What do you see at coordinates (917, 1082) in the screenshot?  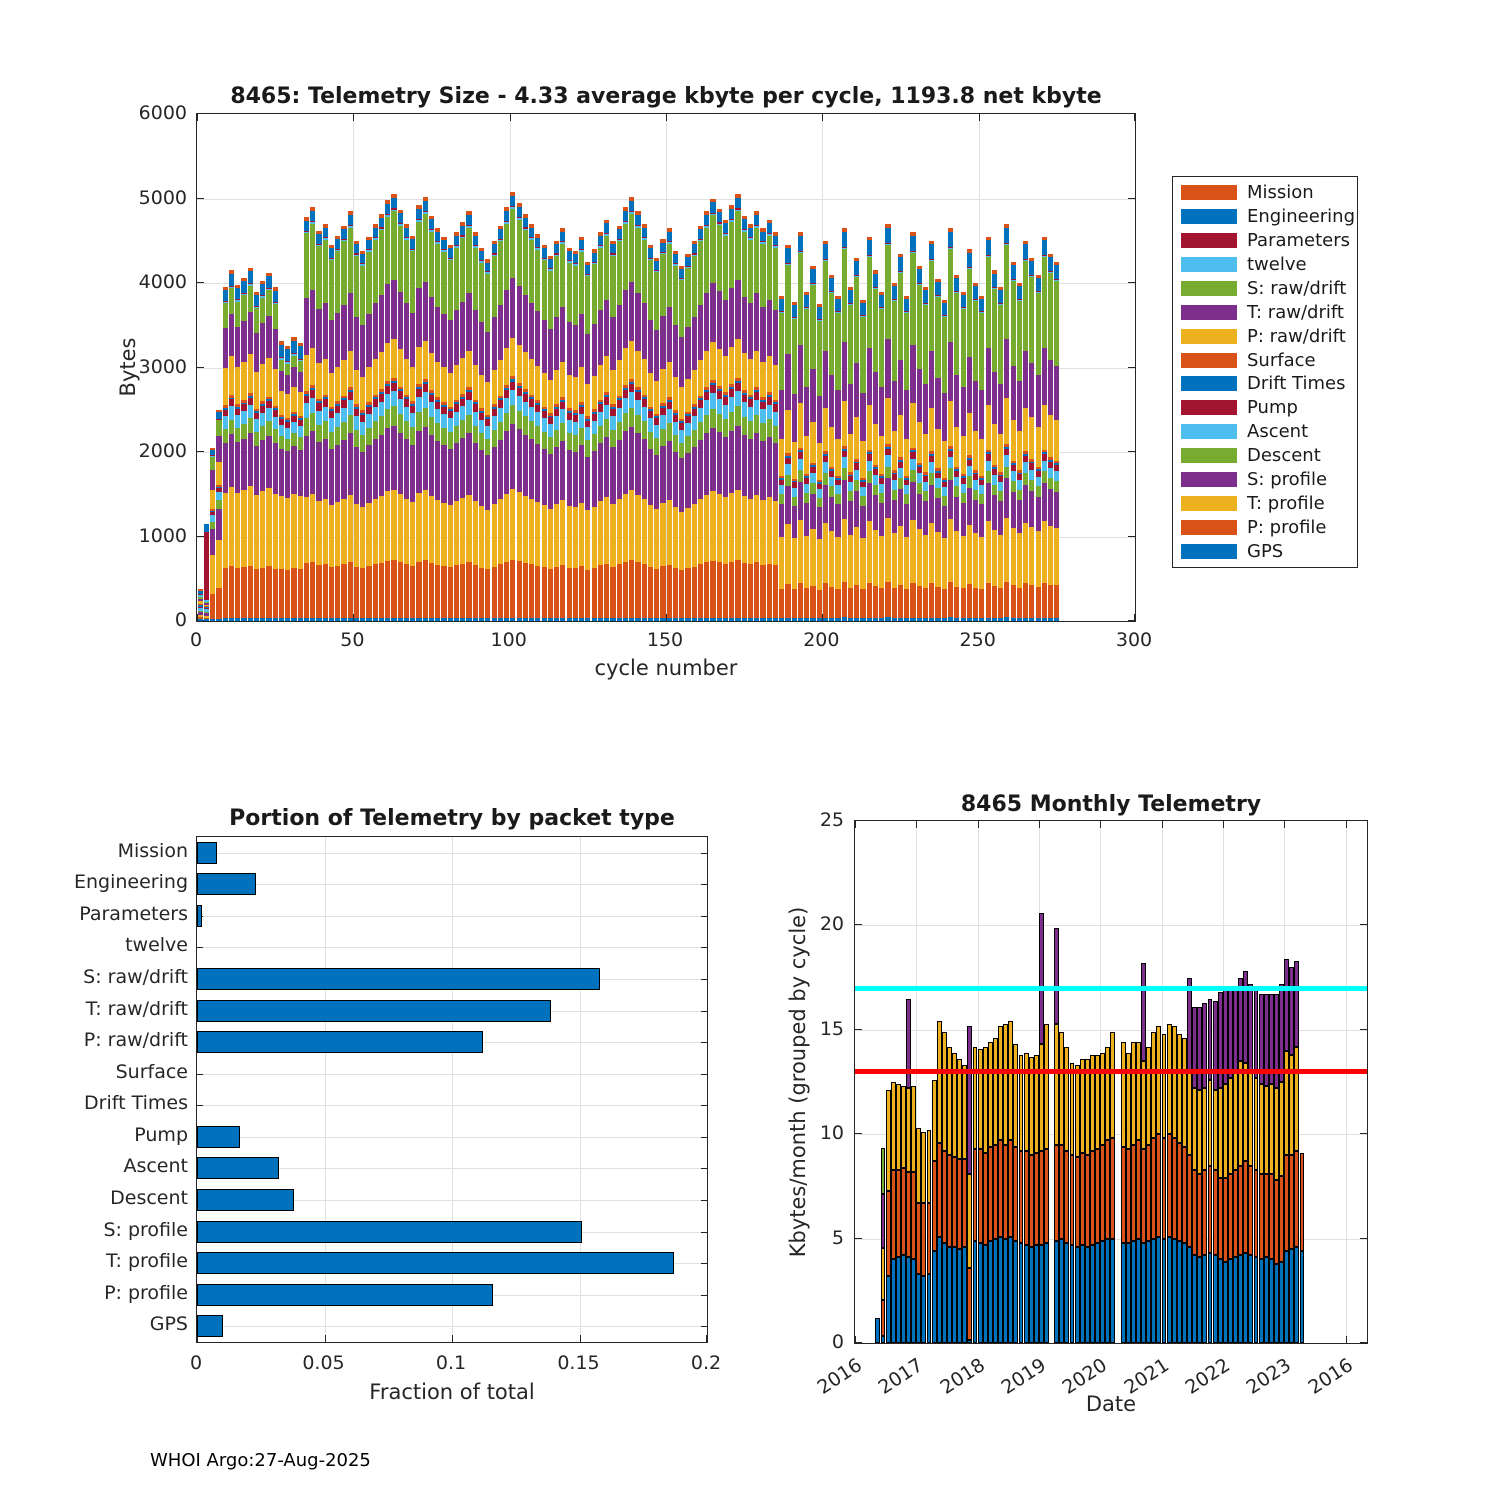 I see `gridline` at bounding box center [917, 1082].